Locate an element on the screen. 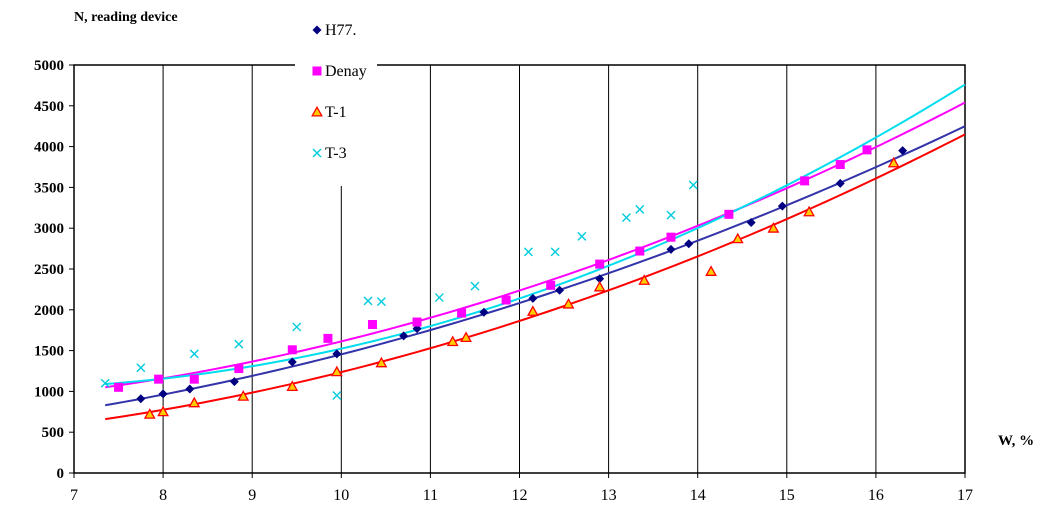 This screenshot has width=1051, height=519. legend-label: T-3 is located at coordinates (336, 153).